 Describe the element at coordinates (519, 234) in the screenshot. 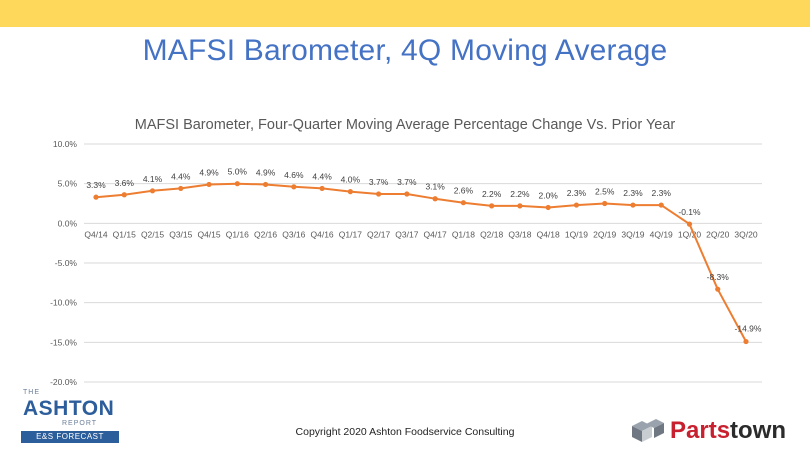

I see `x-tick-label: Q3/18` at that location.